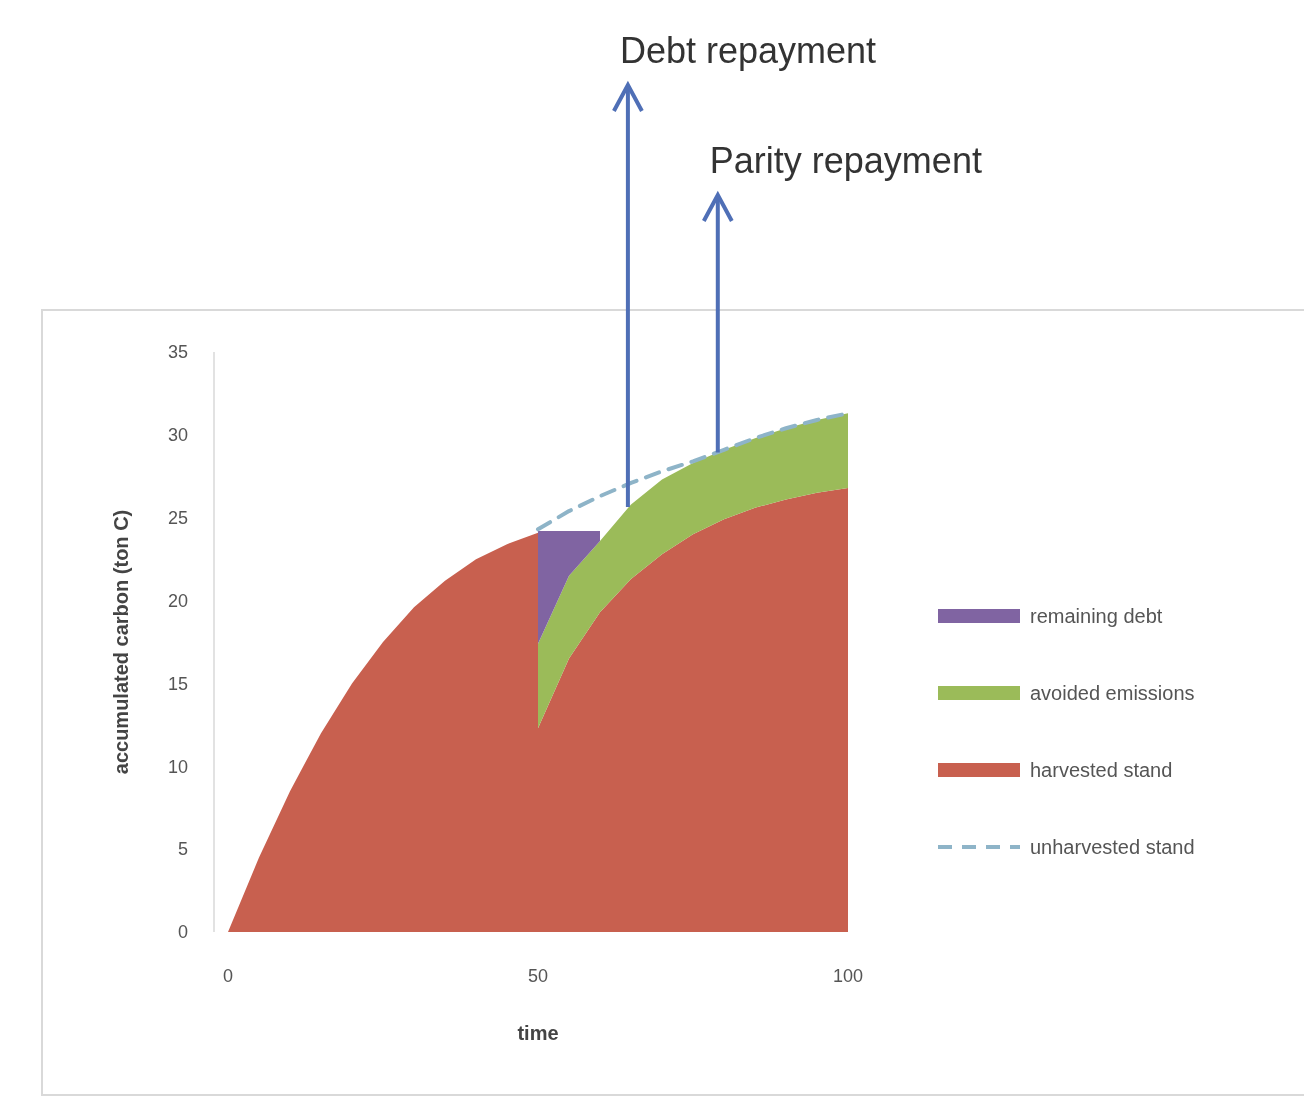  Describe the element at coordinates (177, 352) in the screenshot. I see `y-tick-label: 35` at that location.